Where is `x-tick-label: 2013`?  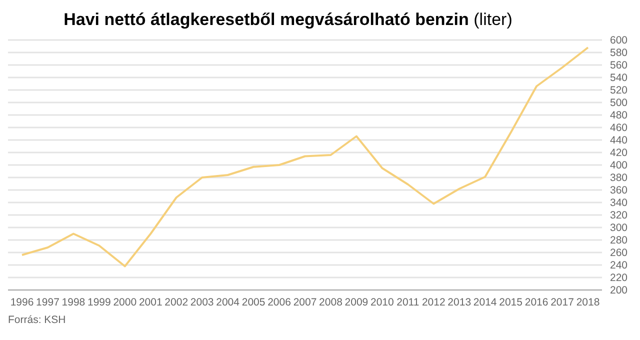
x-tick-label: 2013 is located at coordinates (460, 302).